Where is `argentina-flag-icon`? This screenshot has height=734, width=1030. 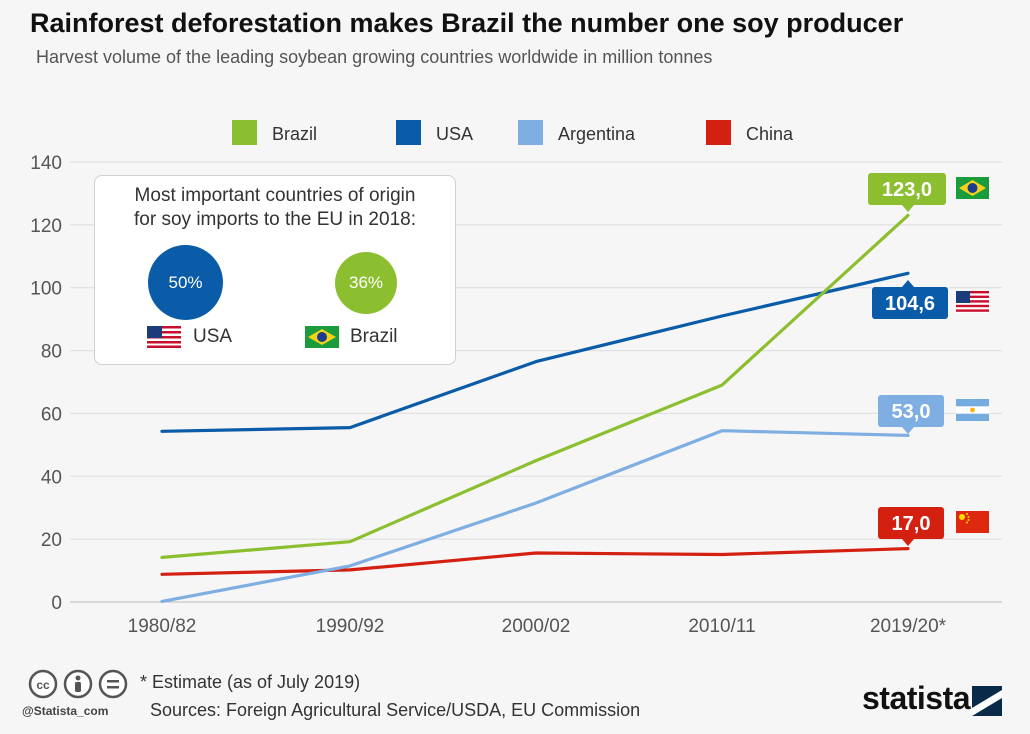
argentina-flag-icon is located at coordinates (972, 410).